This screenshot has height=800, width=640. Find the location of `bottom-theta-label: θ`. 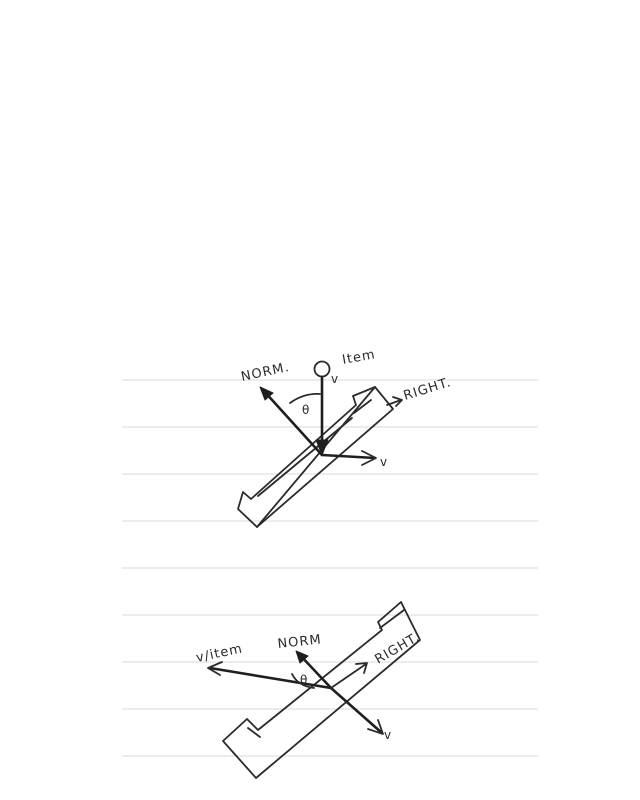

bottom-theta-label: θ is located at coordinates (303, 680).